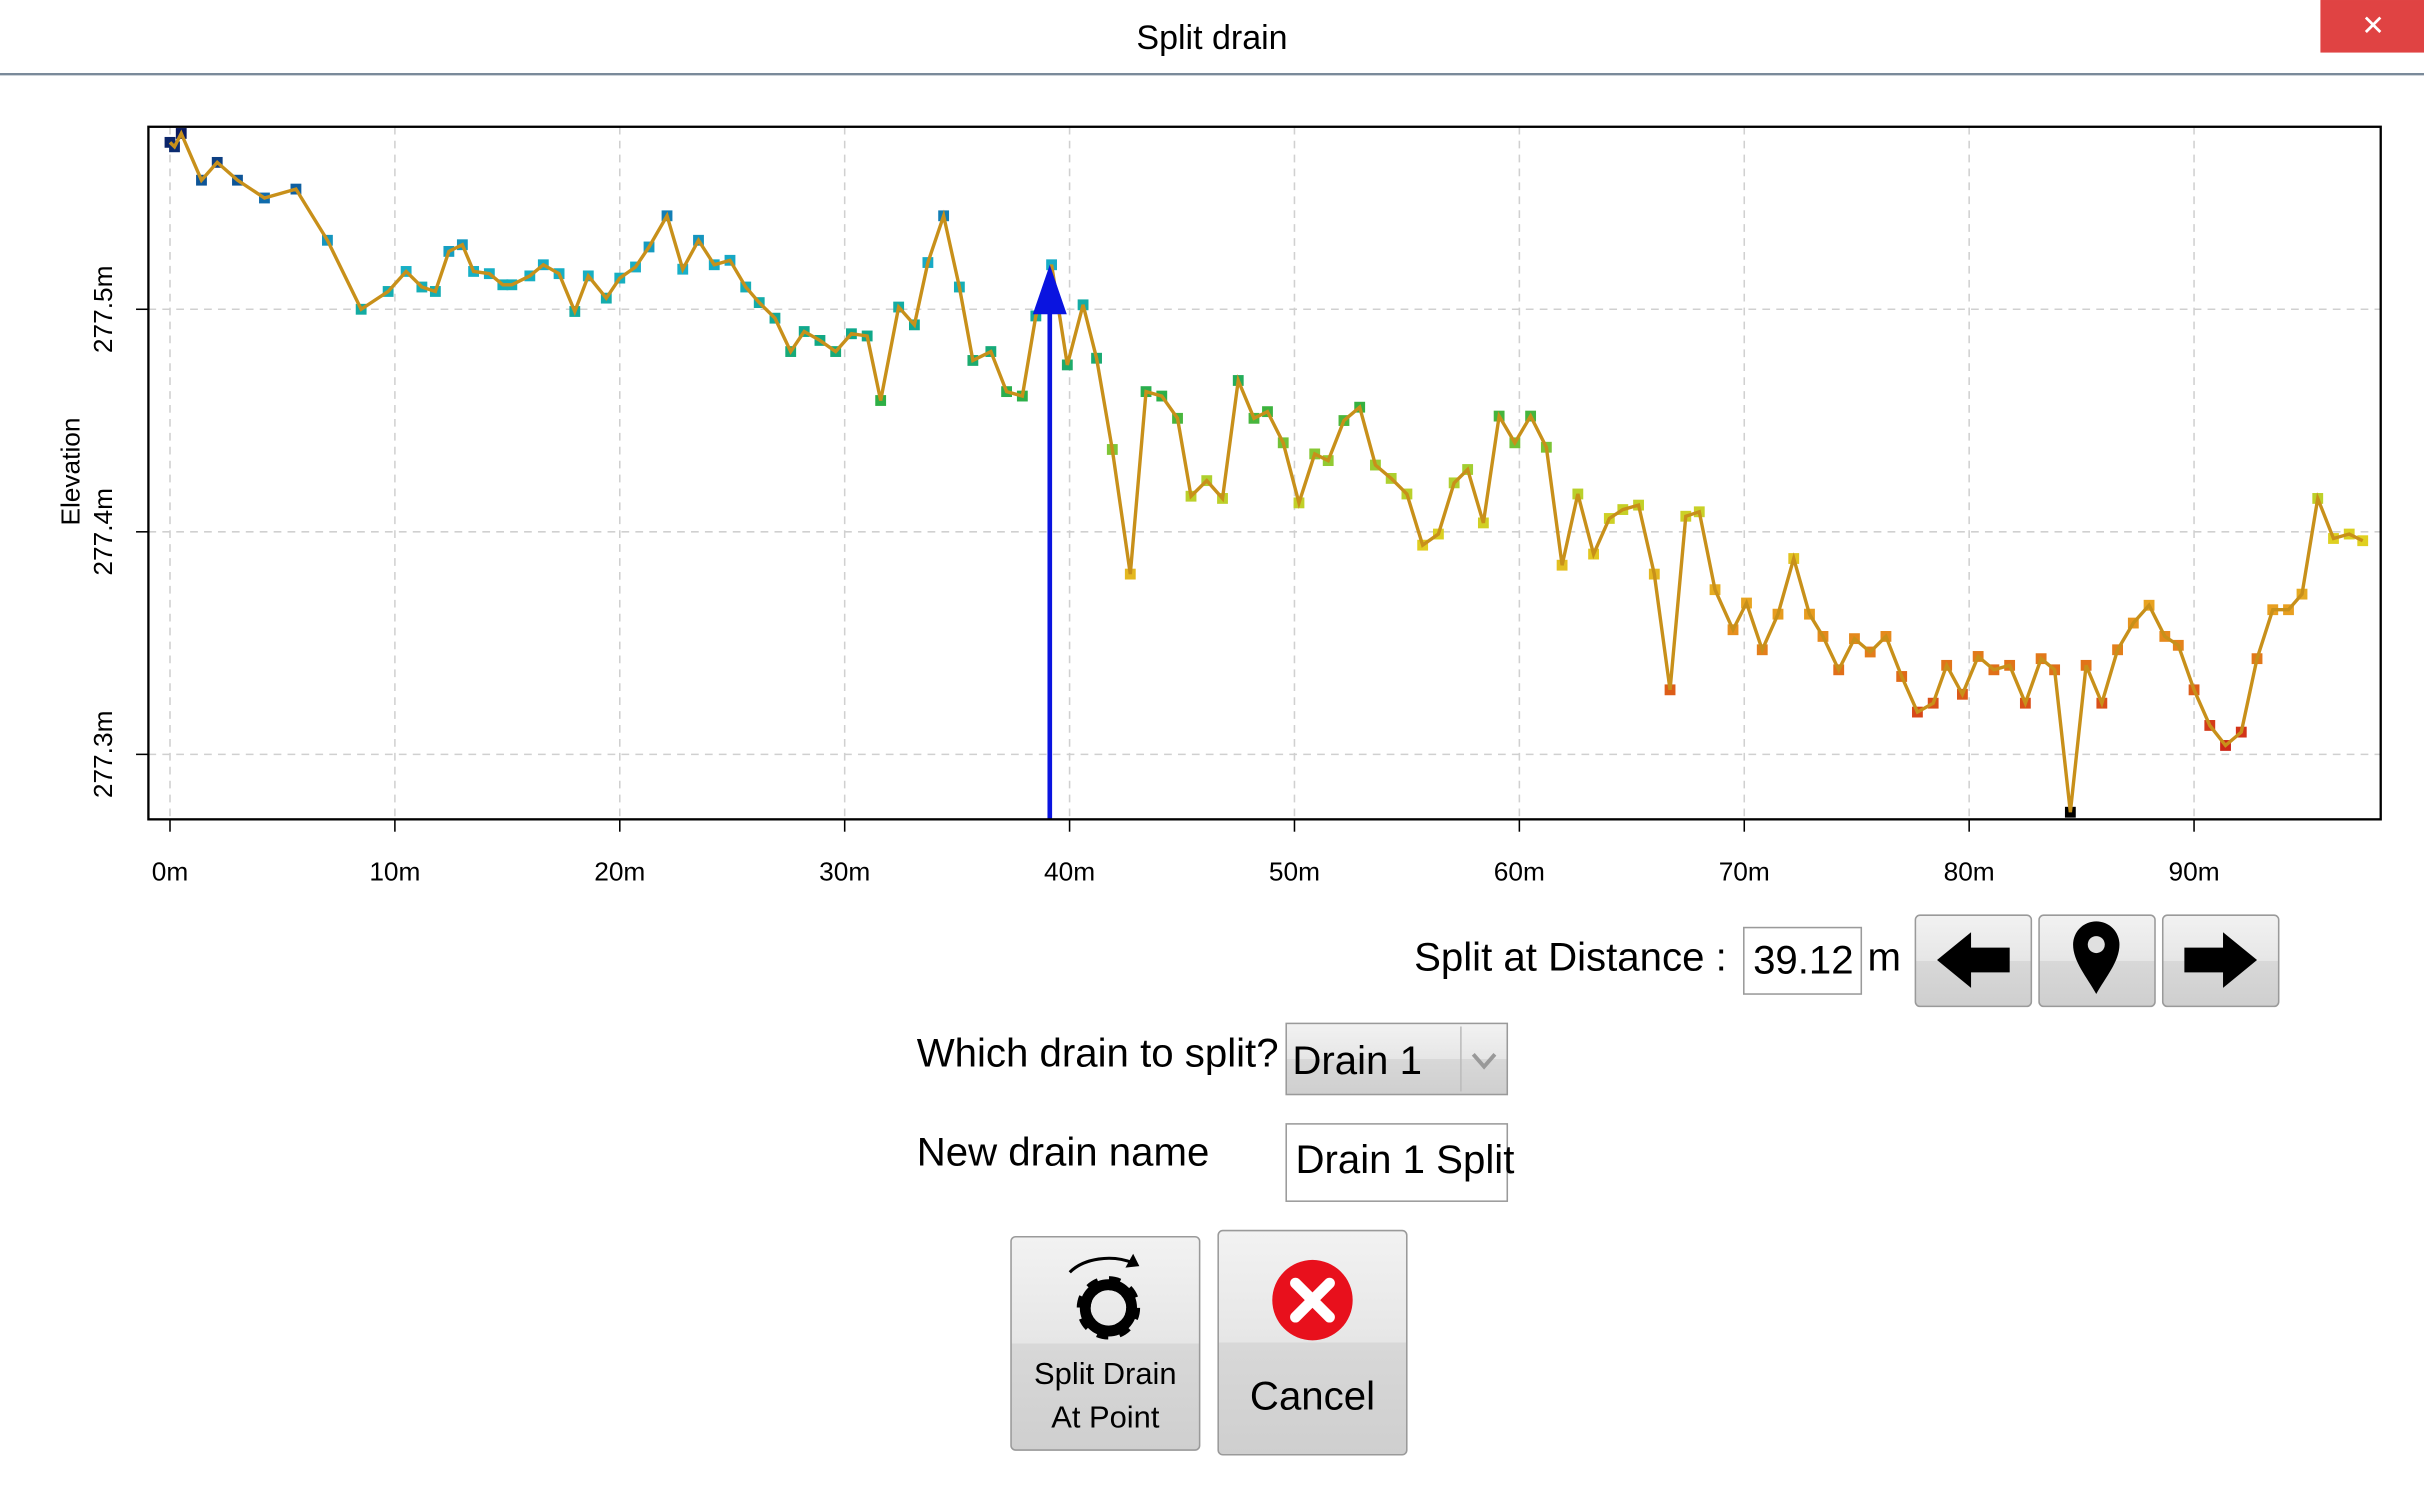 Image resolution: width=2424 pixels, height=1494 pixels. Describe the element at coordinates (1570, 957) in the screenshot. I see `split-label: Split at Distance :` at that location.